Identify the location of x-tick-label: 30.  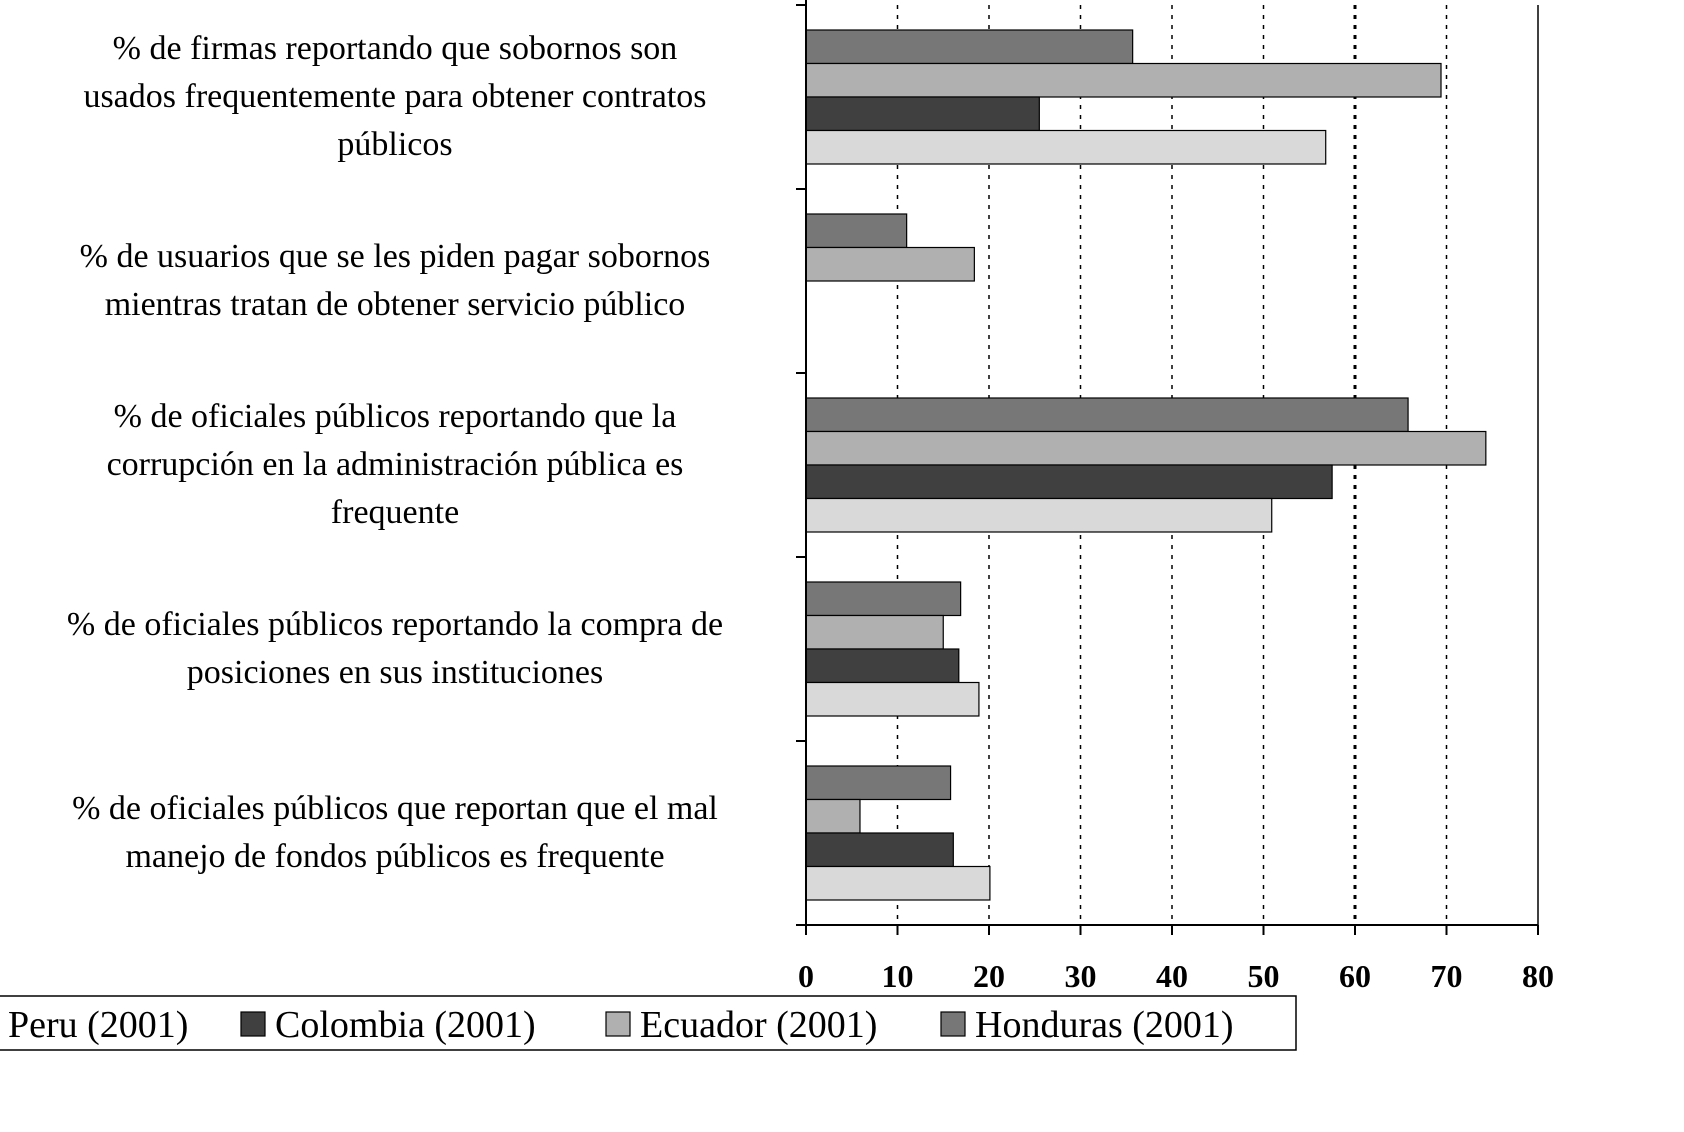
(1081, 976).